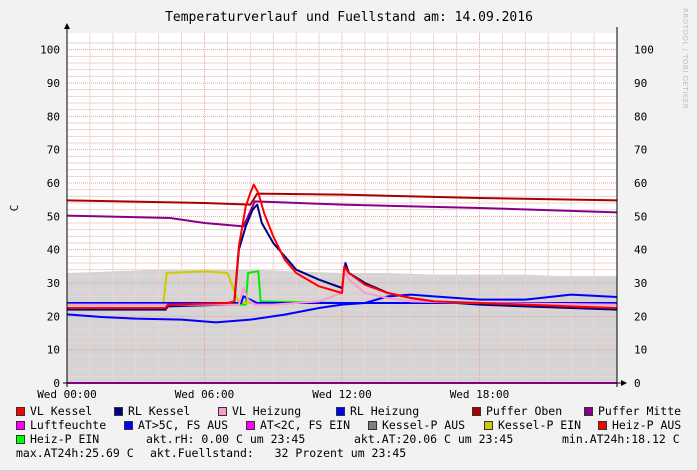 This screenshot has height=471, width=698. Describe the element at coordinates (56, 383) in the screenshot. I see `y-tick-label-left: 0` at that location.